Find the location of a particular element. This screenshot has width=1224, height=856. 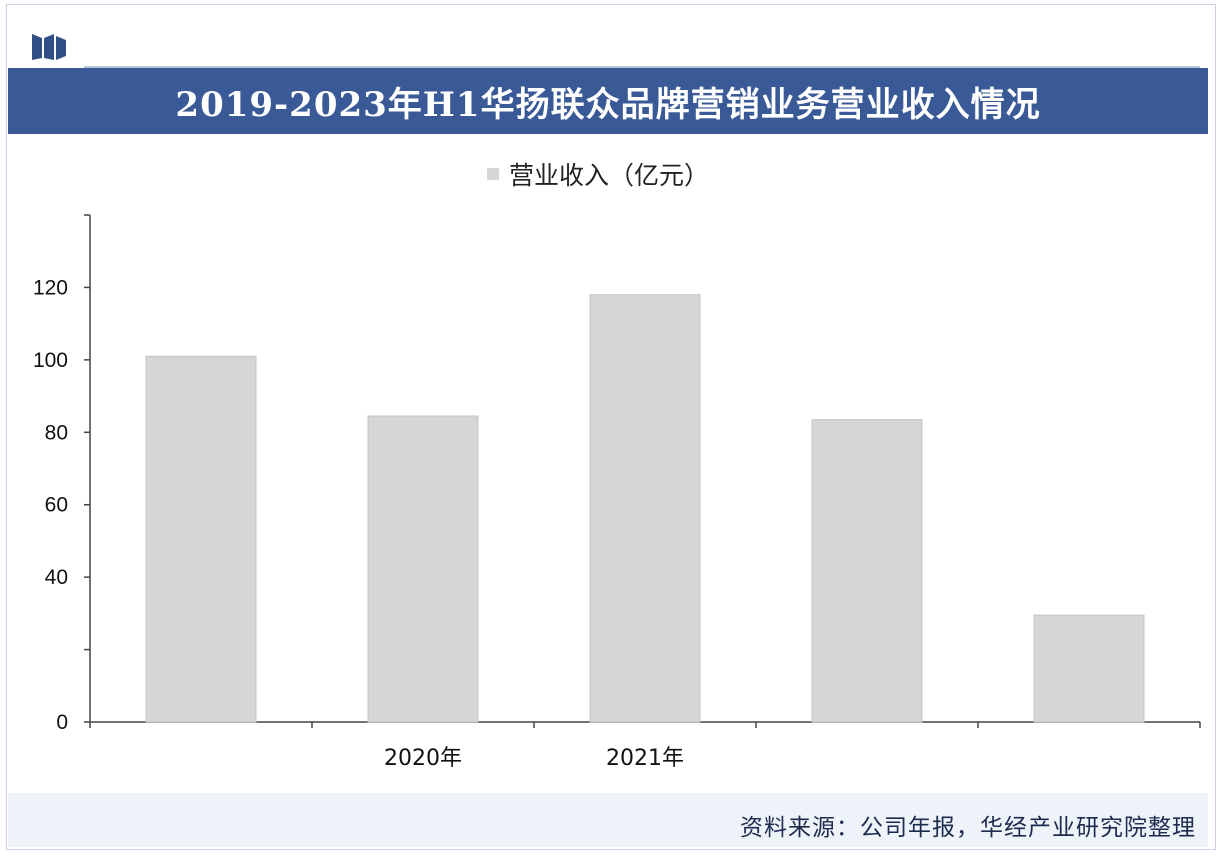

y-tick-label: 80 is located at coordinates (56, 432).